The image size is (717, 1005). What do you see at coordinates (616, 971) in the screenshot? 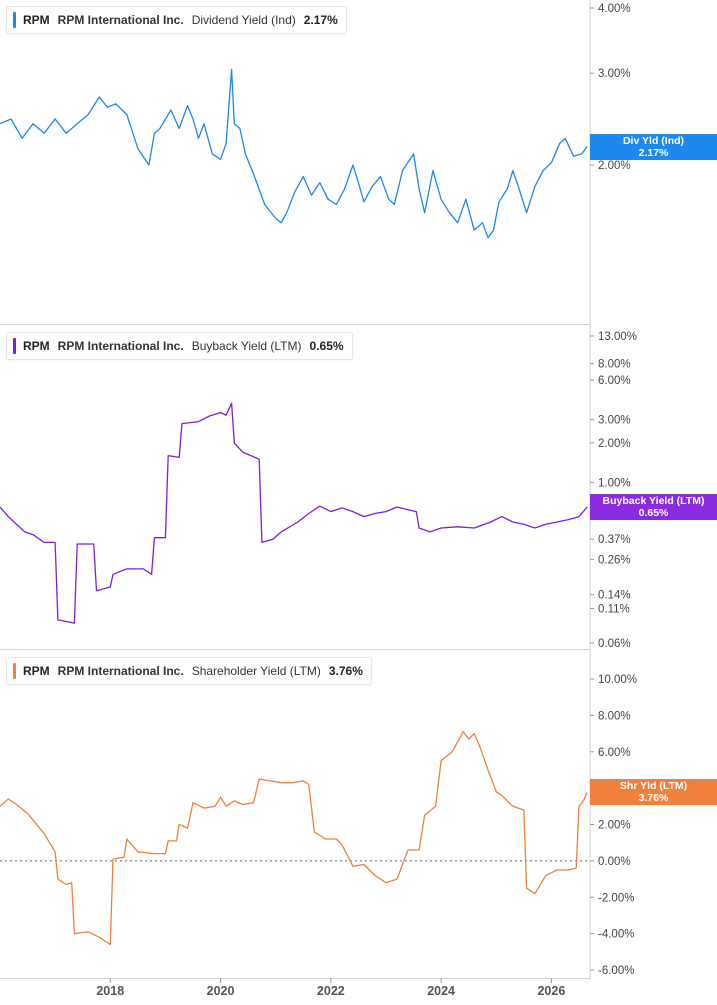
I see `y-tick-label: -6.00%` at bounding box center [616, 971].